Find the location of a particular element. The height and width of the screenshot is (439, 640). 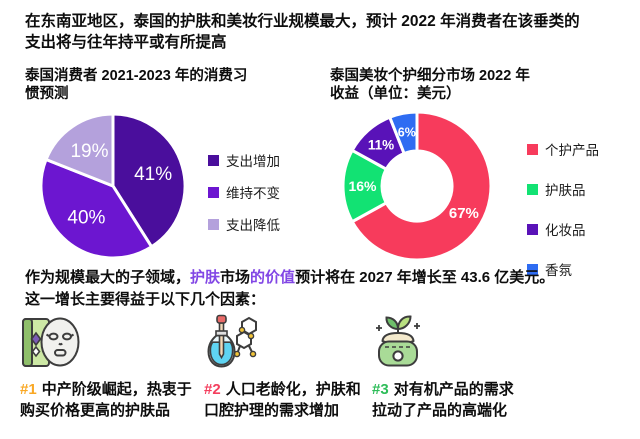

factor-text: #1 中产阶级崛起，热衷于 购买价格更高的护肤品 is located at coordinates (116, 400).